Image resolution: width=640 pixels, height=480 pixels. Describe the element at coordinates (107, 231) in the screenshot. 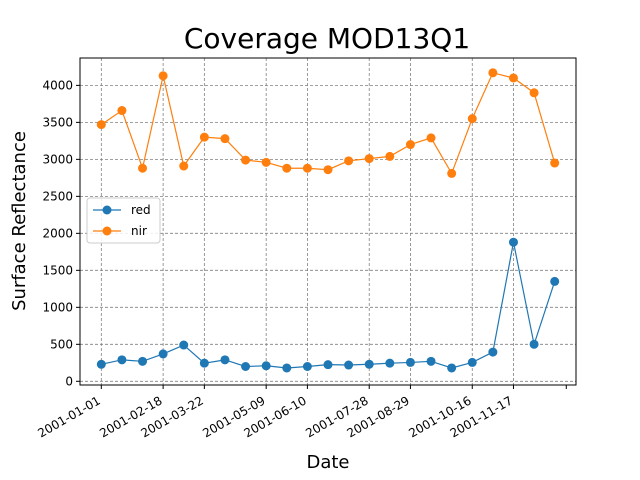

I see `legend-marker-nir` at that location.